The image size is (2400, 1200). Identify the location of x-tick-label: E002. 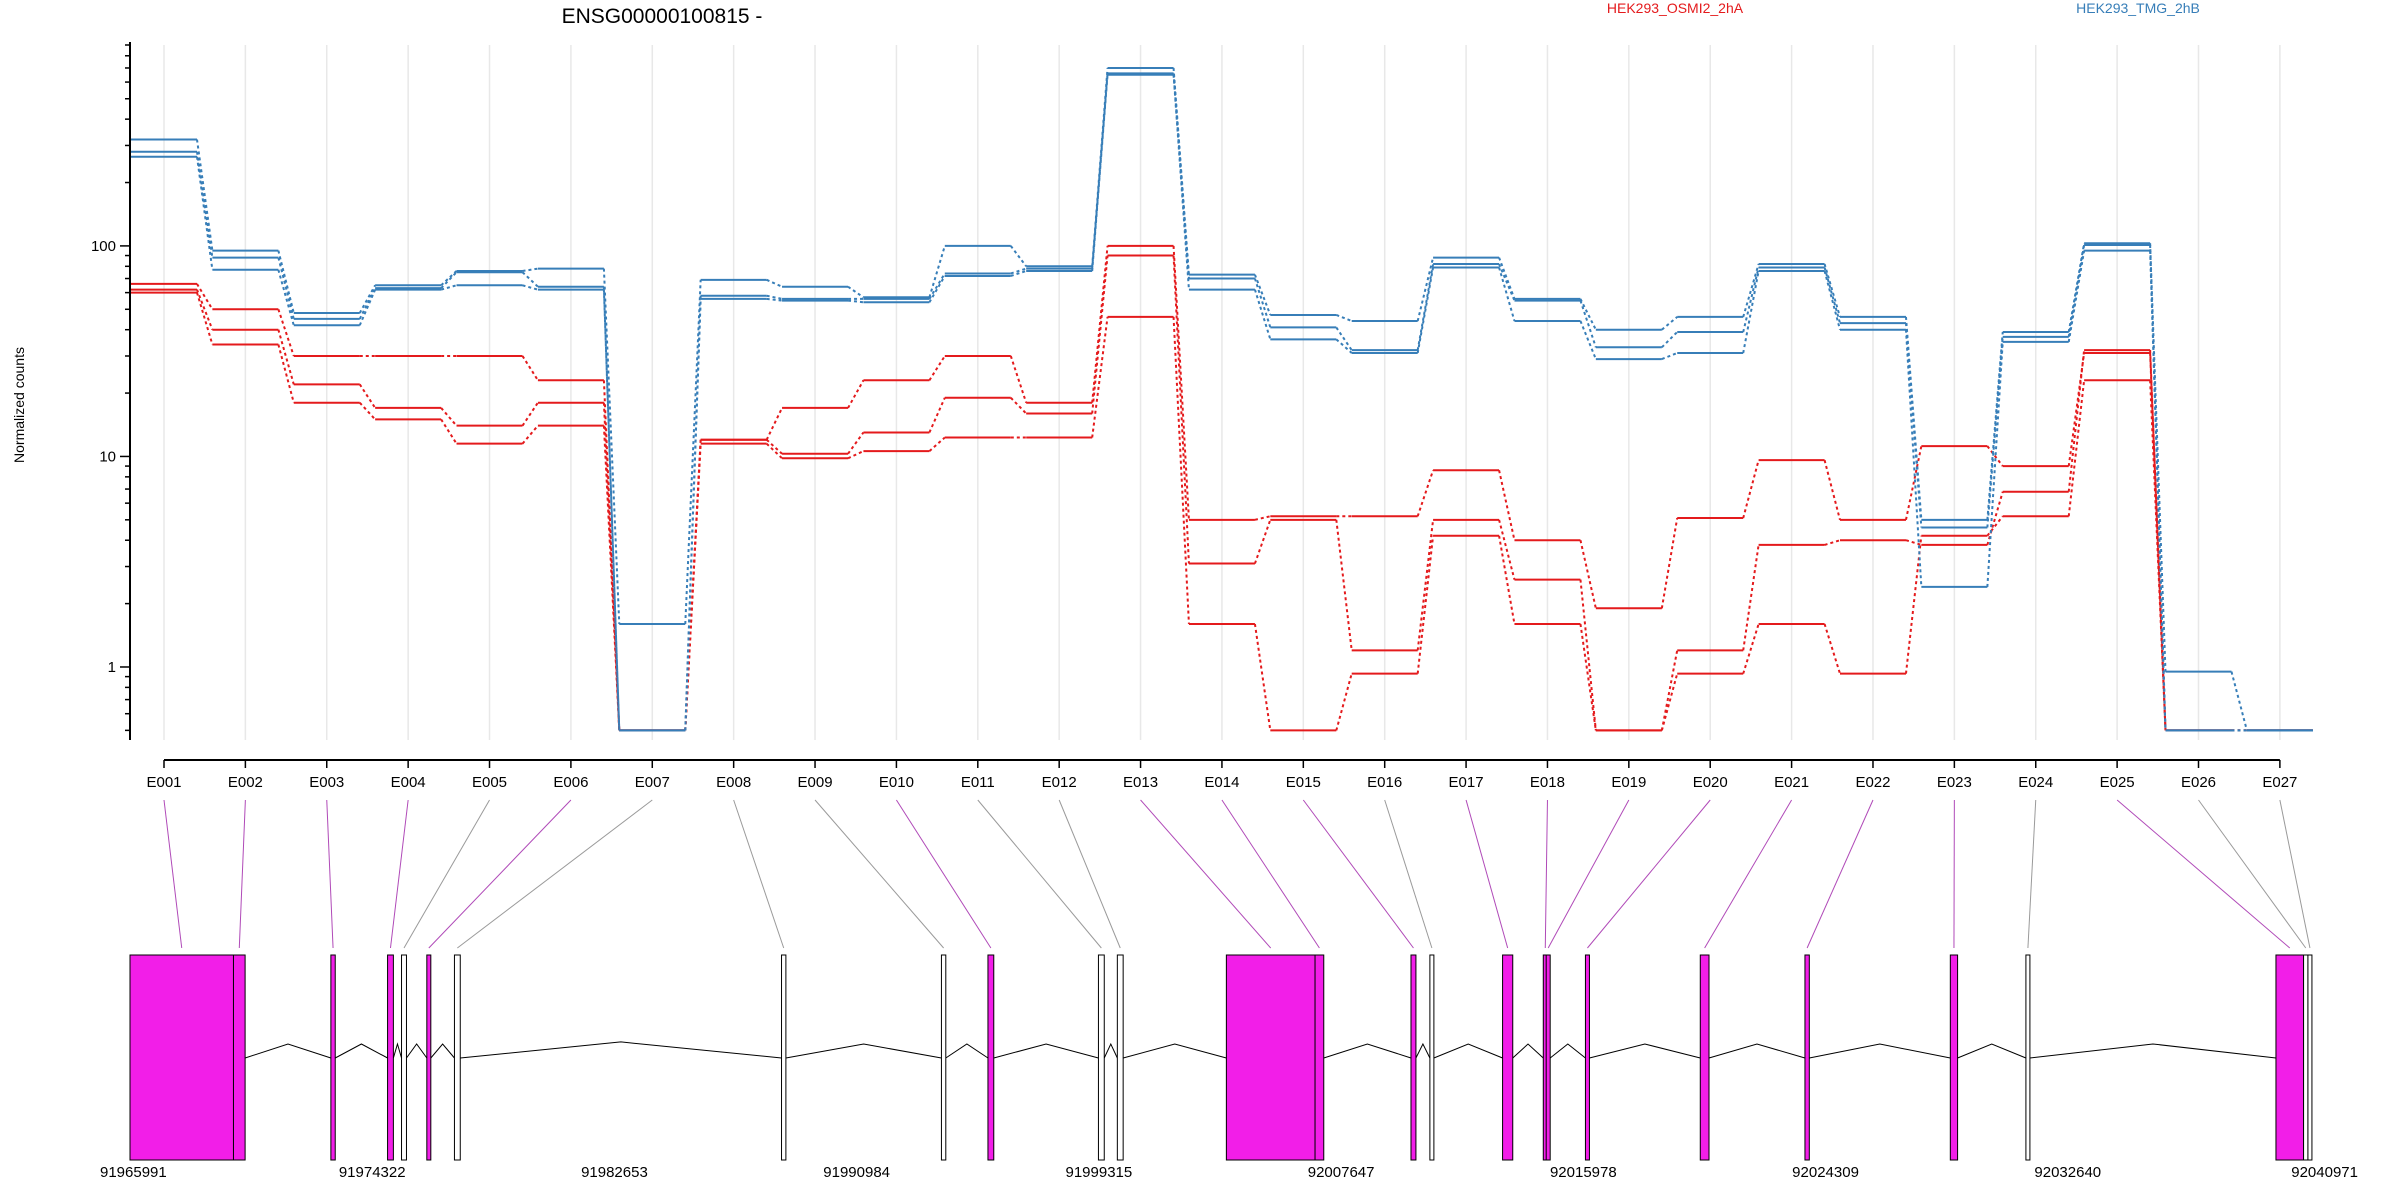
(245, 782).